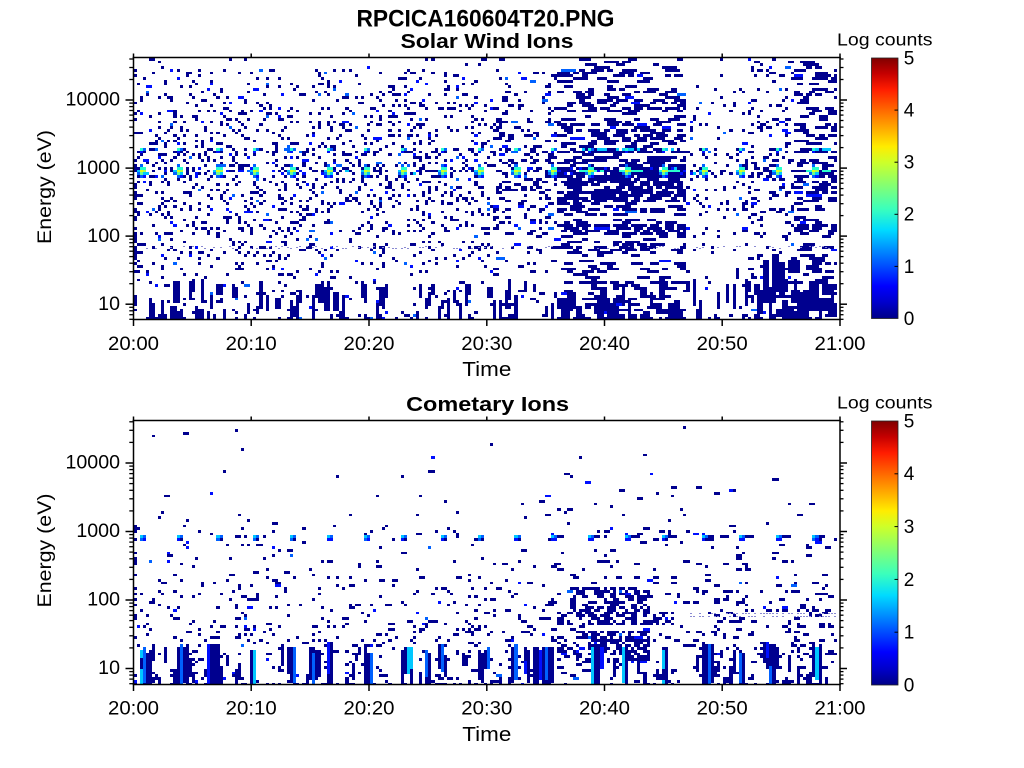  I want to click on svg-text: Solar Wind Ions, so click(487, 42).